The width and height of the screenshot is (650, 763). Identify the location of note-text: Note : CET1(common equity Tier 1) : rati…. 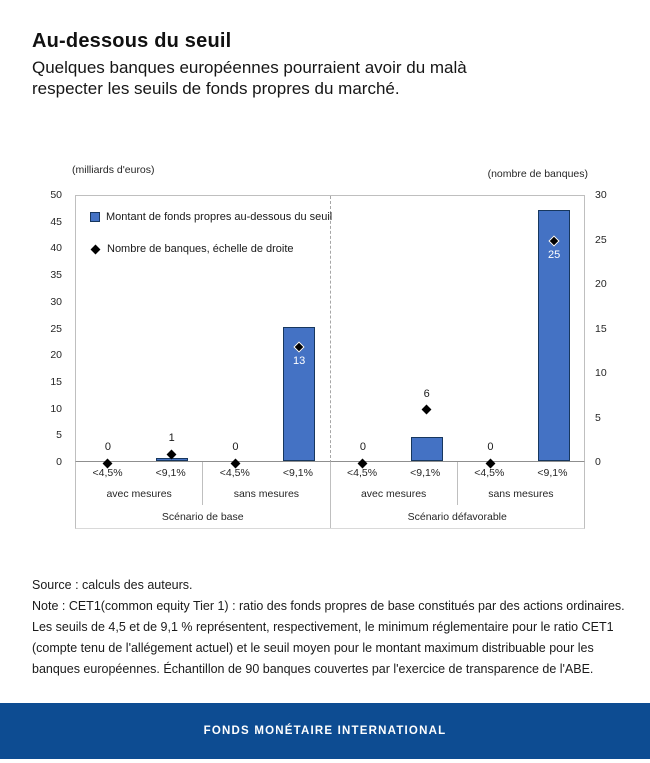
(328, 637).